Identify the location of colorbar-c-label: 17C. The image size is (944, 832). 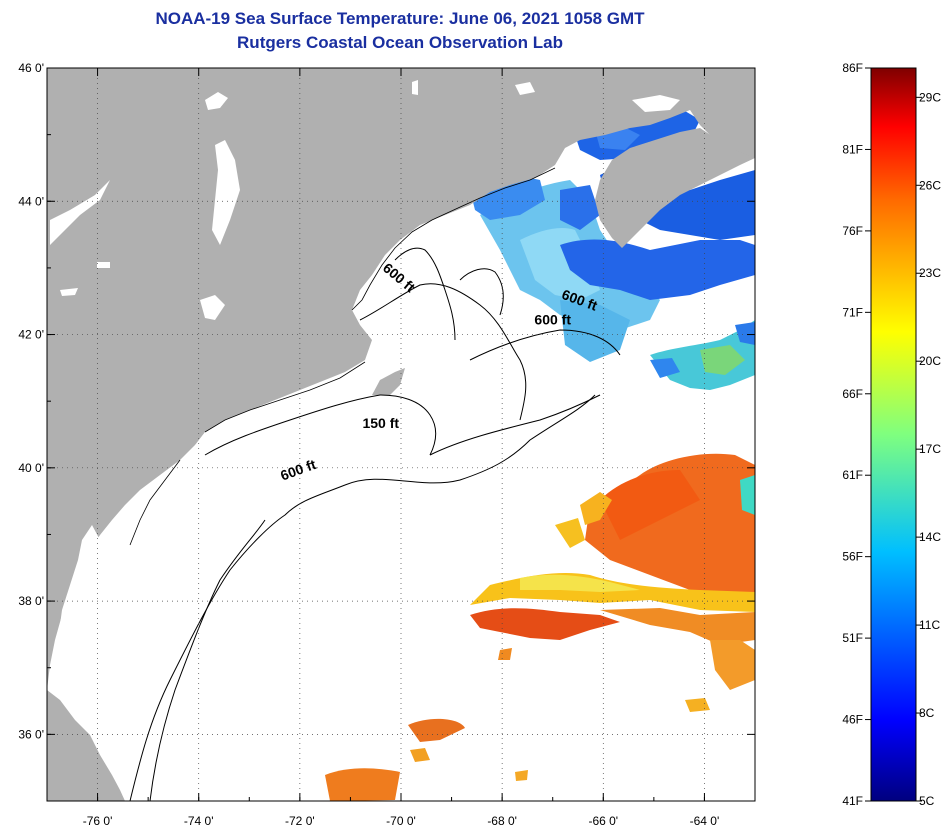
(930, 449).